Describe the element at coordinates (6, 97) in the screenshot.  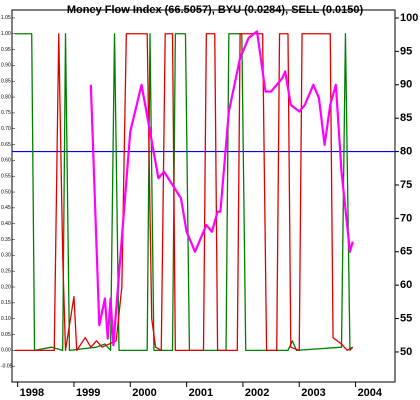
I see `y-tick-label: 0.80` at that location.